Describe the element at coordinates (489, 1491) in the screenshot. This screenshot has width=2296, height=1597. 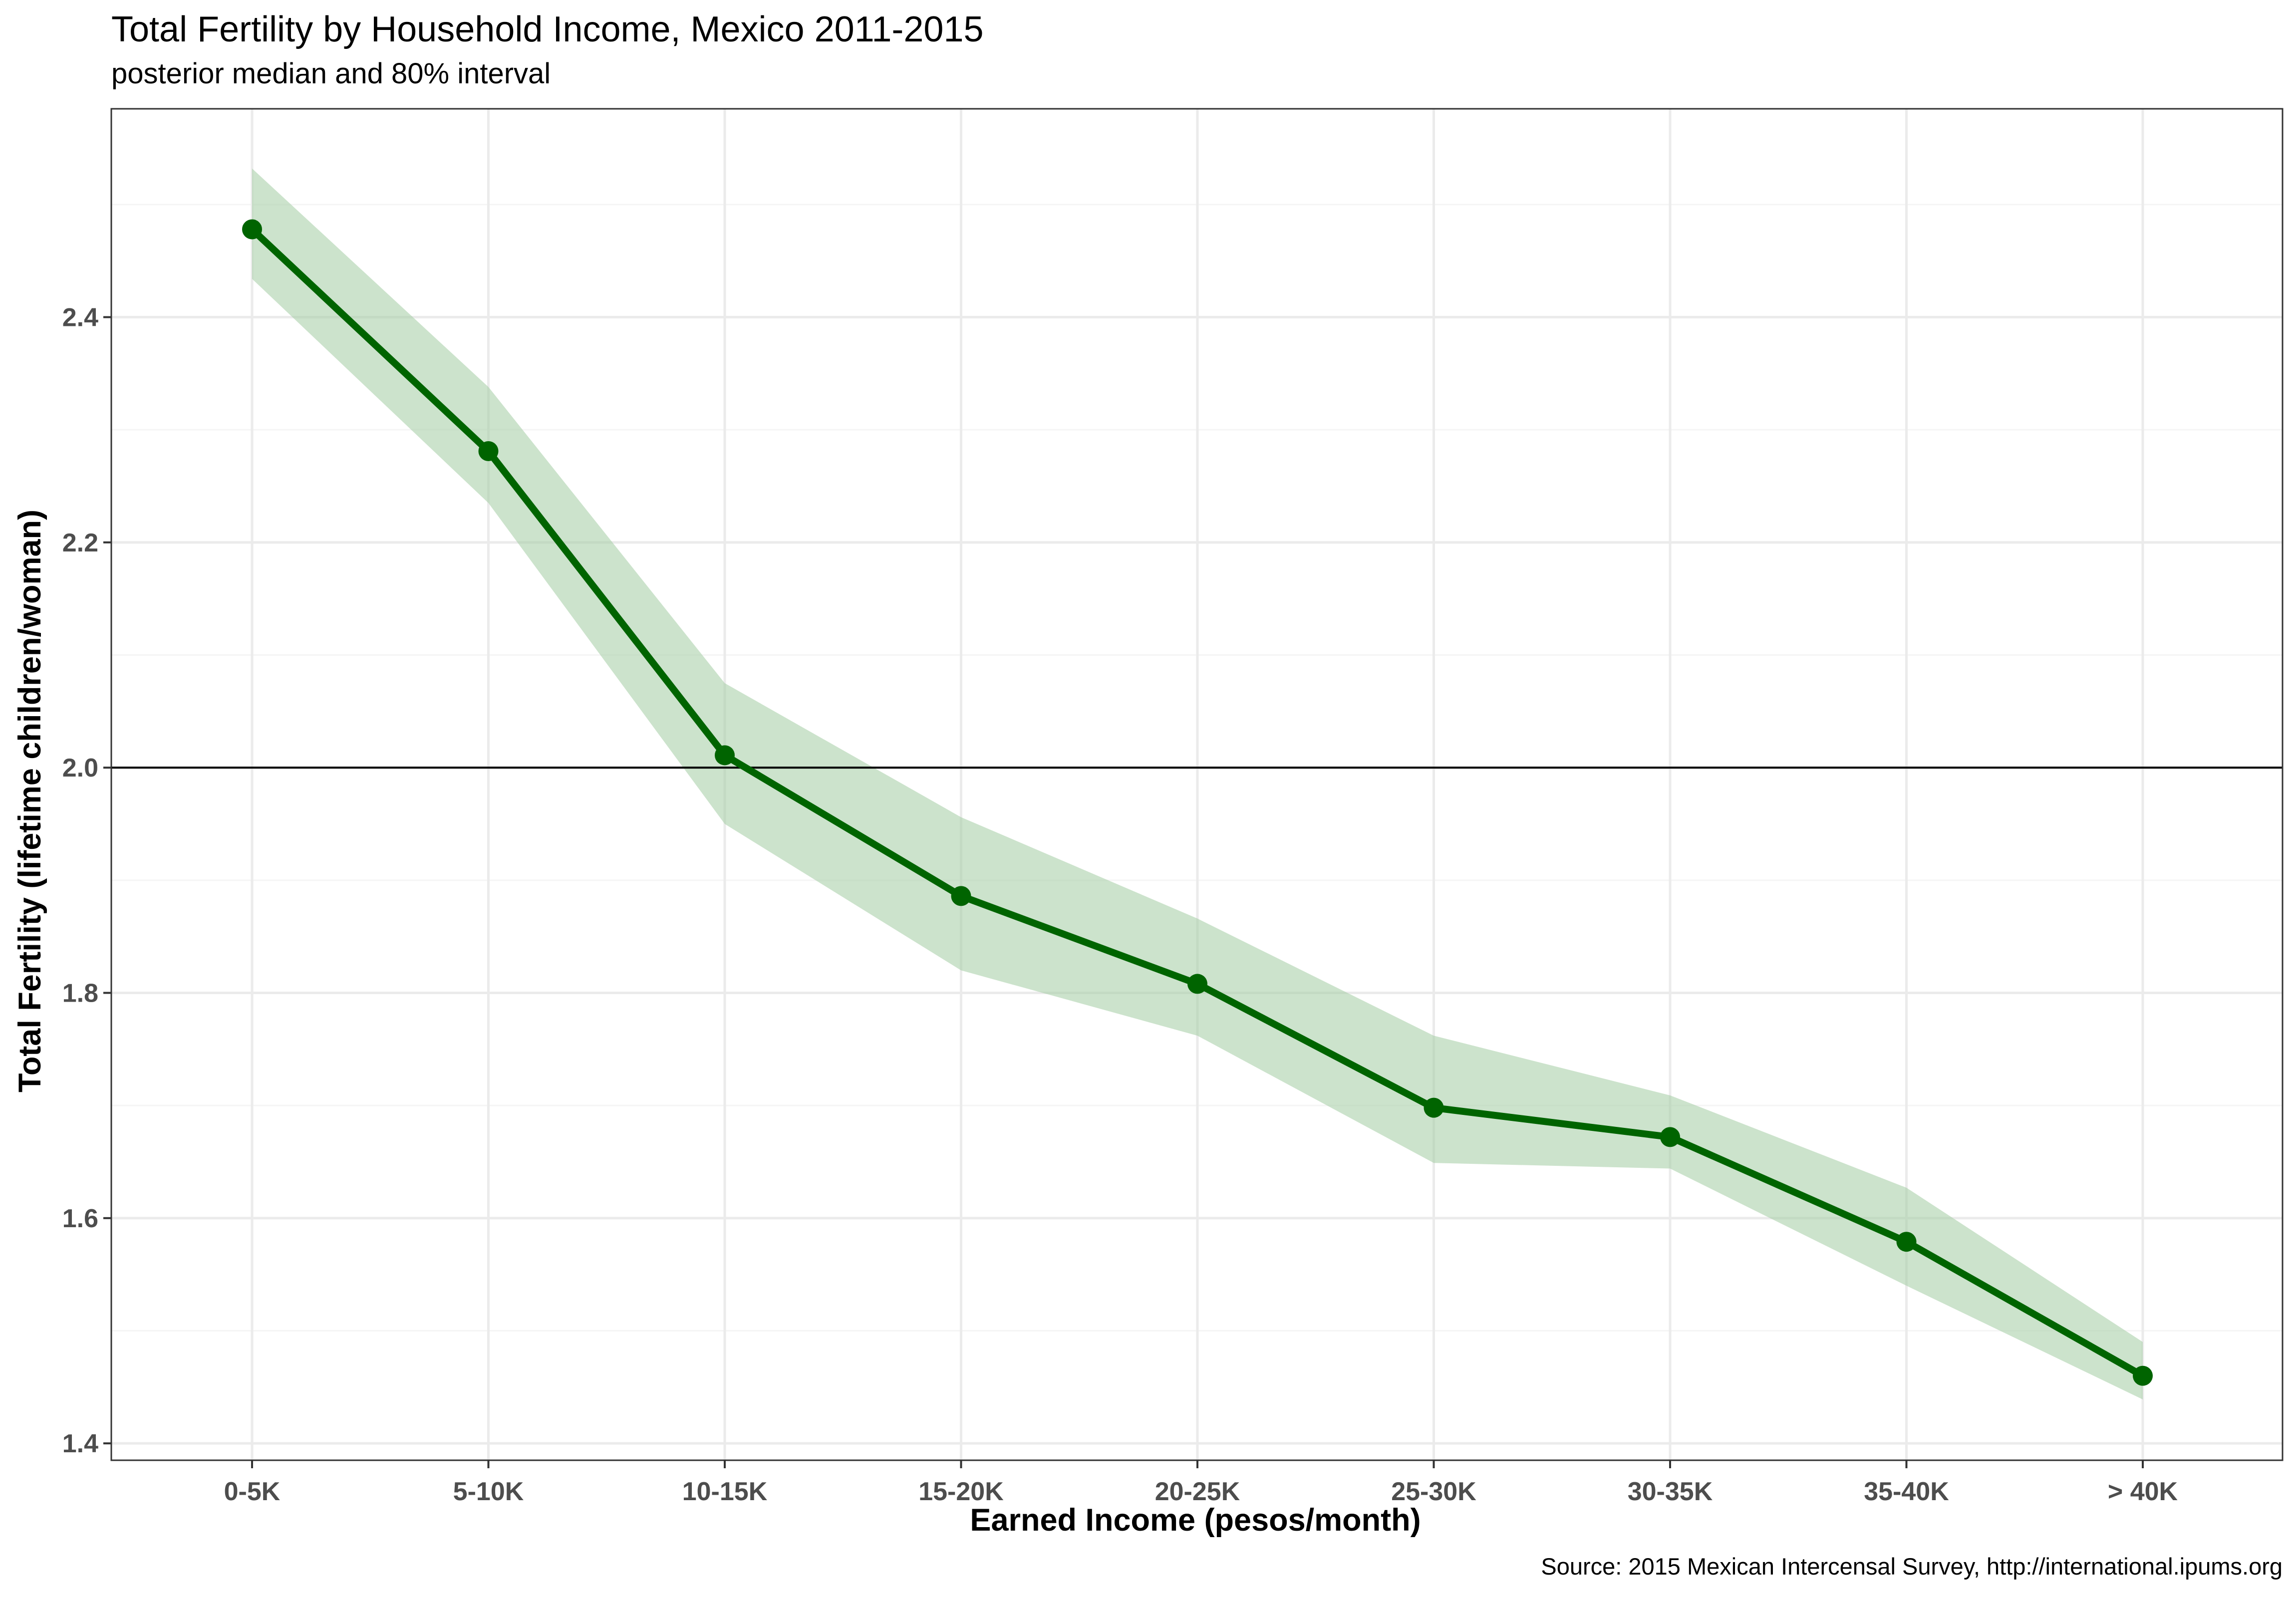
I see `x-tick-label: 5-10K` at that location.